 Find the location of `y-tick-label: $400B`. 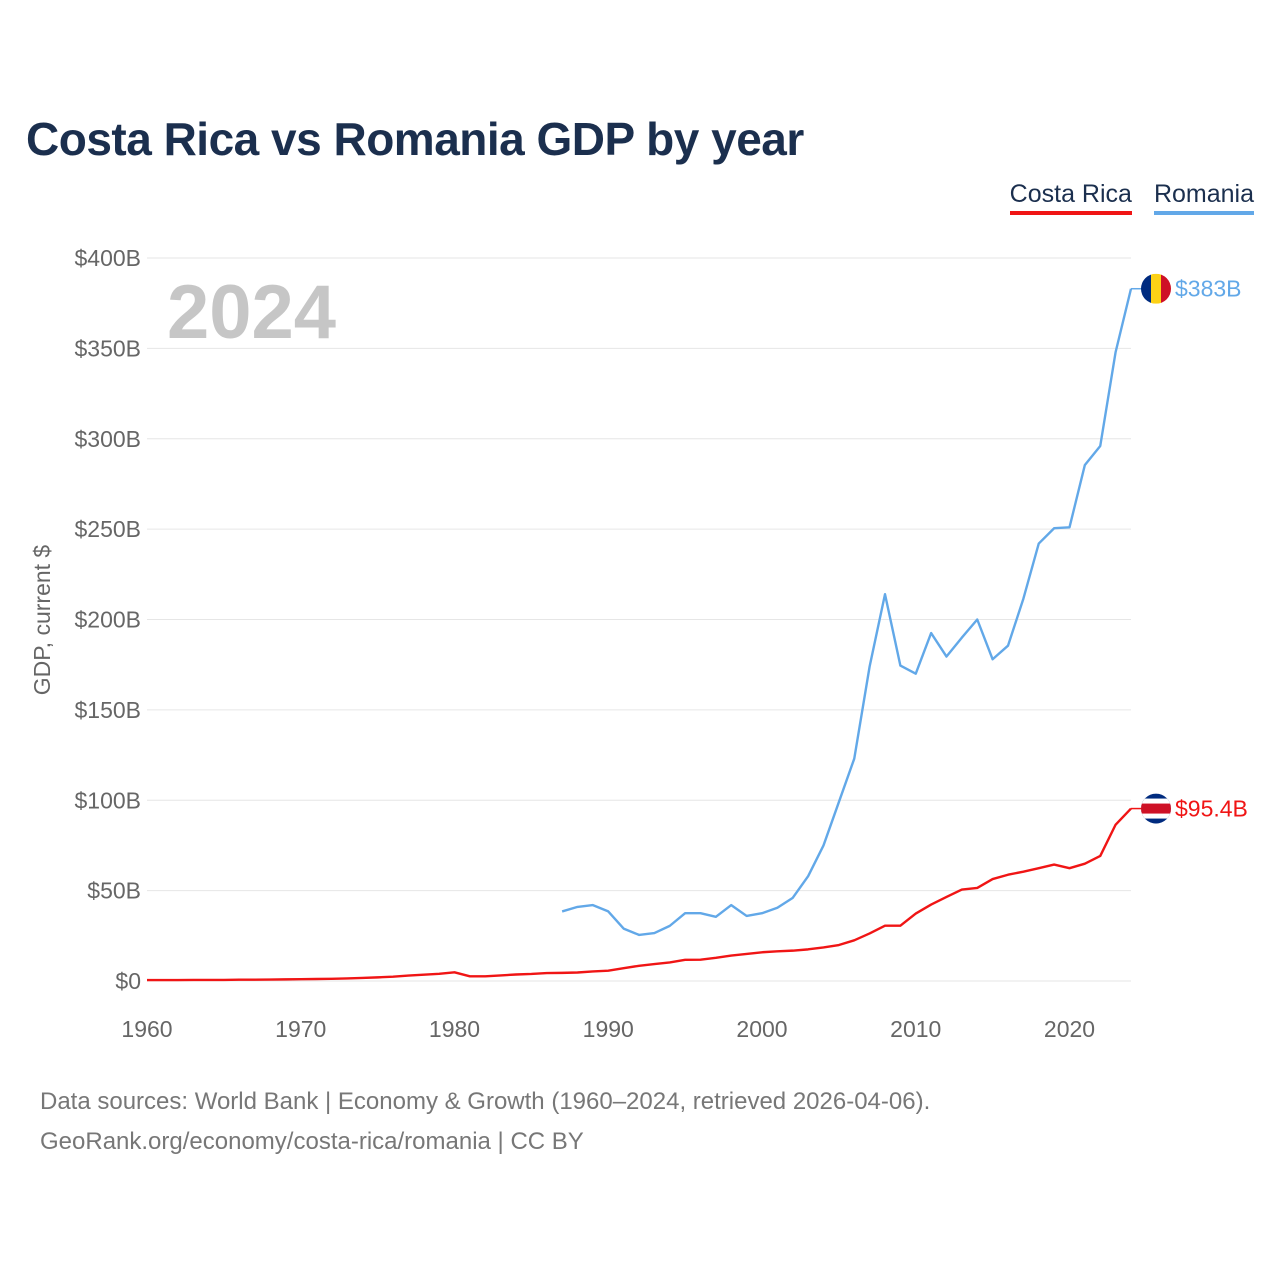

y-tick-label: $400B is located at coordinates (107, 258).